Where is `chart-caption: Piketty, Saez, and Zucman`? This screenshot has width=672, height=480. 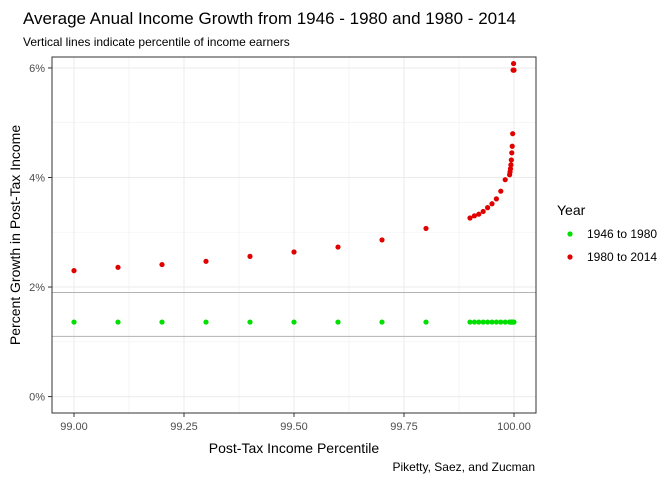 chart-caption: Piketty, Saez, and Zucman is located at coordinates (463, 467).